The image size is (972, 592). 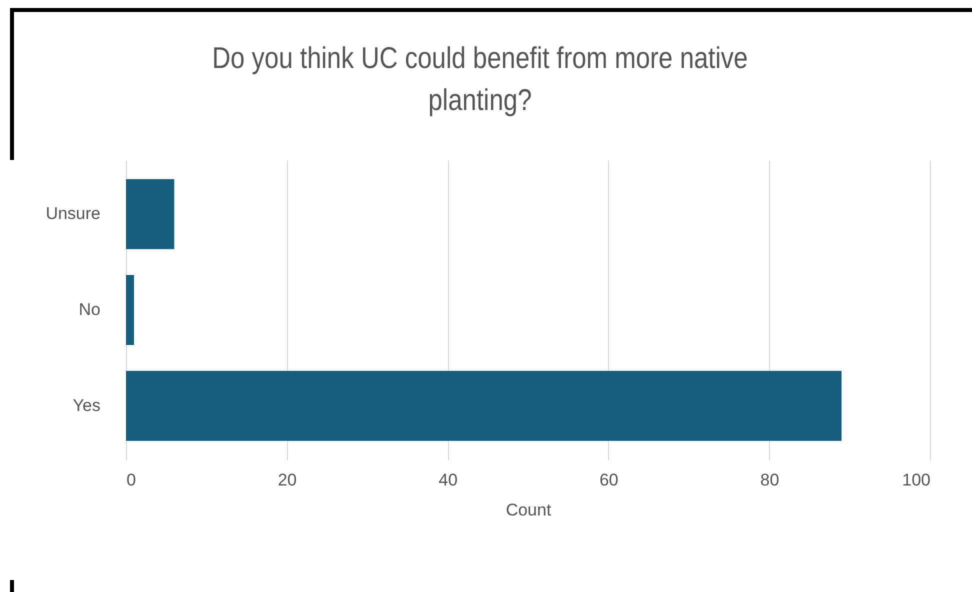 What do you see at coordinates (89, 309) in the screenshot?
I see `y-tick-label: No` at bounding box center [89, 309].